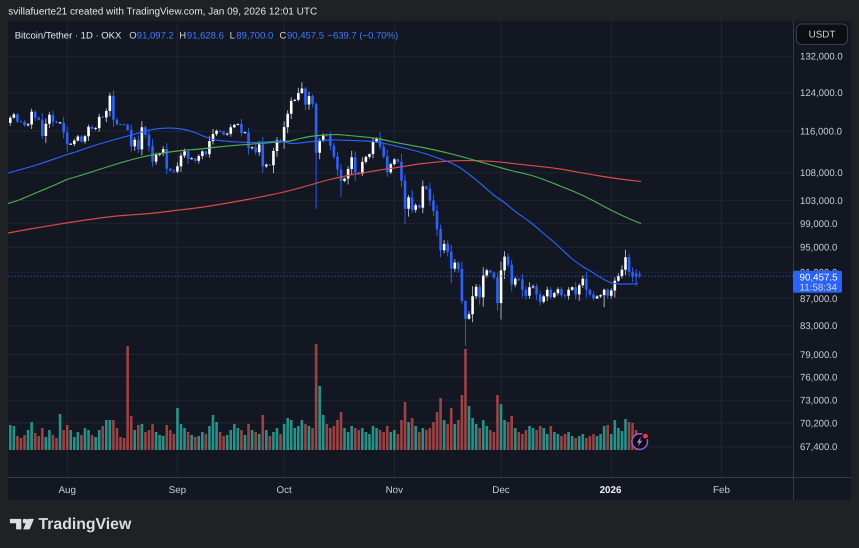 The width and height of the screenshot is (859, 548). What do you see at coordinates (821, 57) in the screenshot?
I see `svg-text: 132,000.0` at bounding box center [821, 57].